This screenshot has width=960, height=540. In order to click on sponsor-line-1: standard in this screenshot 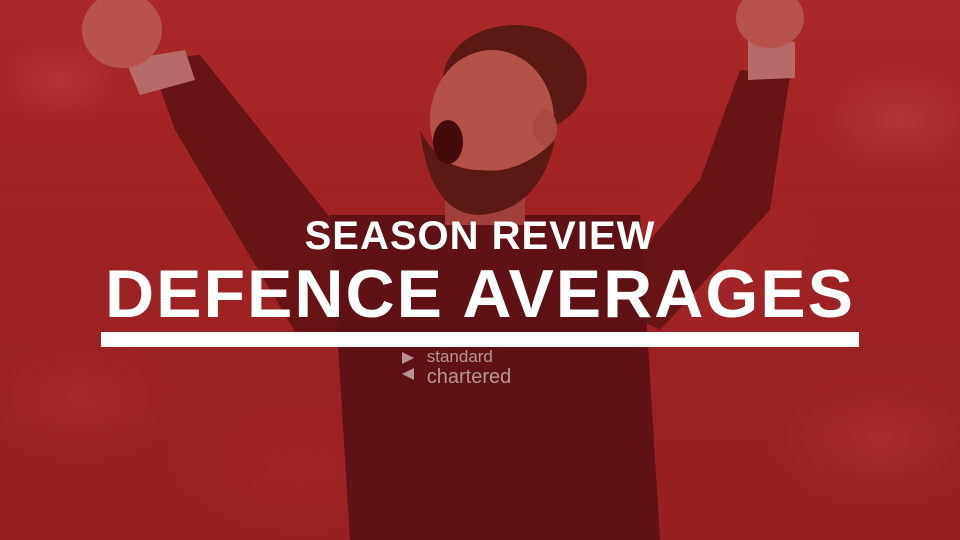, I will do `click(459, 356)`.